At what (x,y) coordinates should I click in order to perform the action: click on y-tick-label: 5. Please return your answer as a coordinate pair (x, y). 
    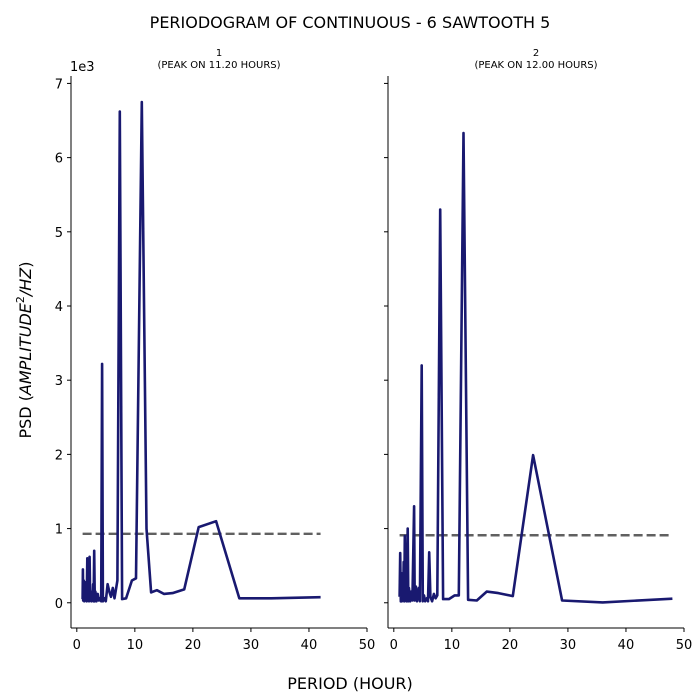
    Looking at the image, I should click on (59, 233).